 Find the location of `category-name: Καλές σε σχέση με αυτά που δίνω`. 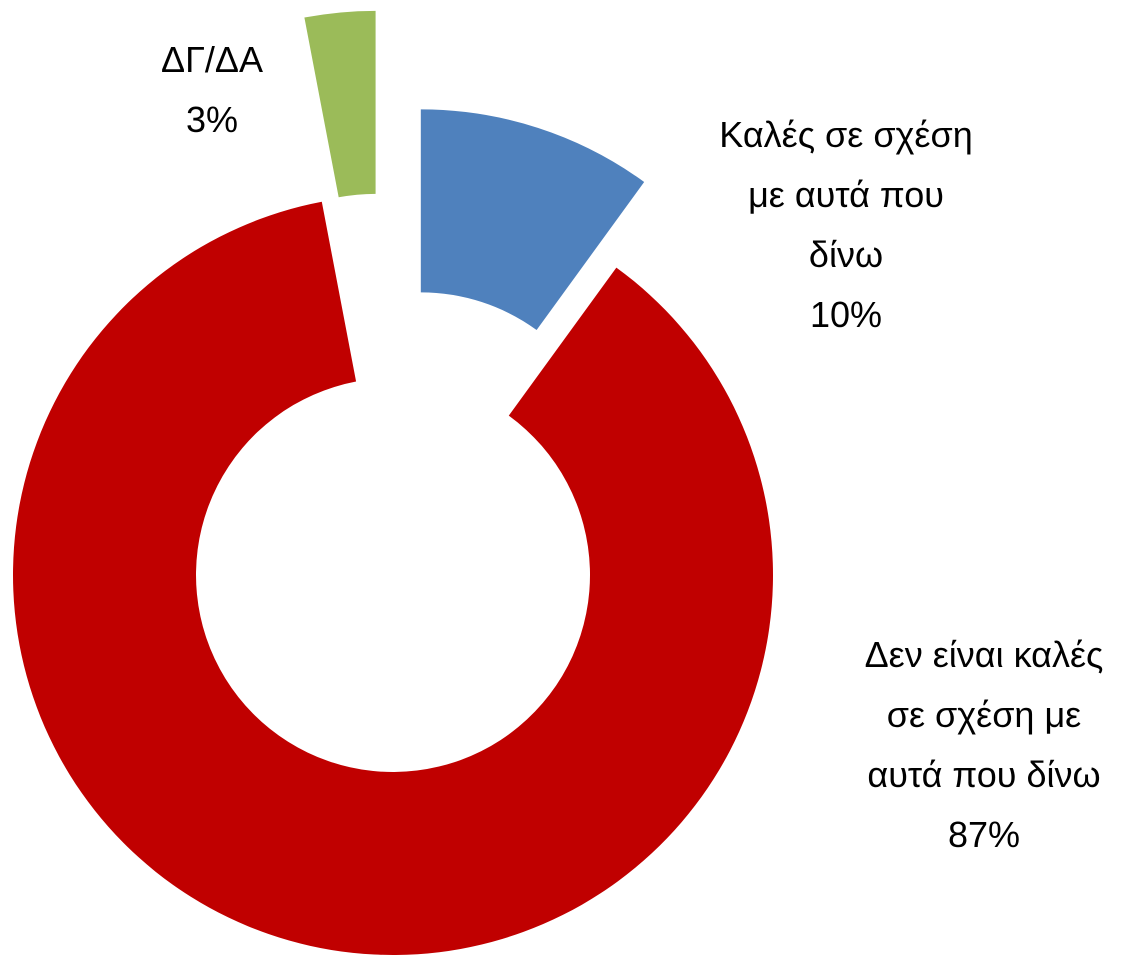

category-name: Καλές σε σχέση με αυτά που δίνω is located at coordinates (846, 194).